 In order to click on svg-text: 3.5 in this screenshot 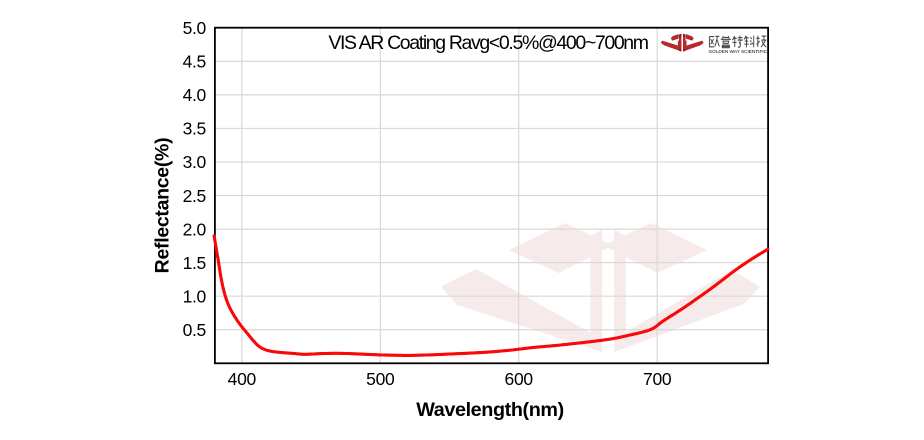, I will do `click(194, 129)`.